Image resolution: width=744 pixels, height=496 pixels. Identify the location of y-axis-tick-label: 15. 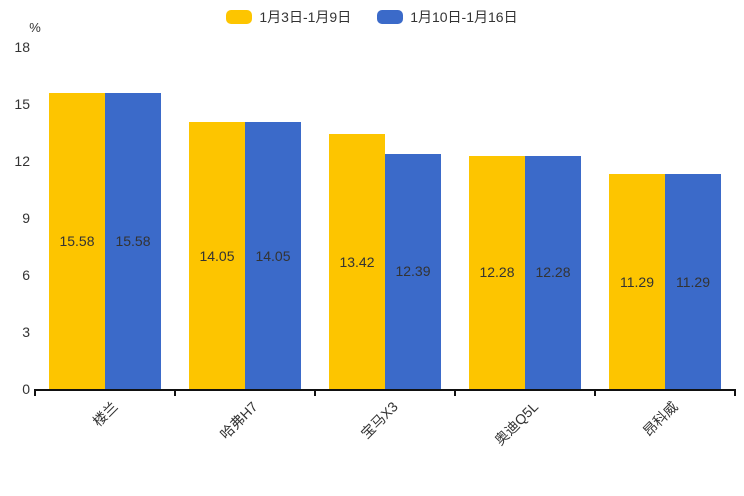
(22, 104).